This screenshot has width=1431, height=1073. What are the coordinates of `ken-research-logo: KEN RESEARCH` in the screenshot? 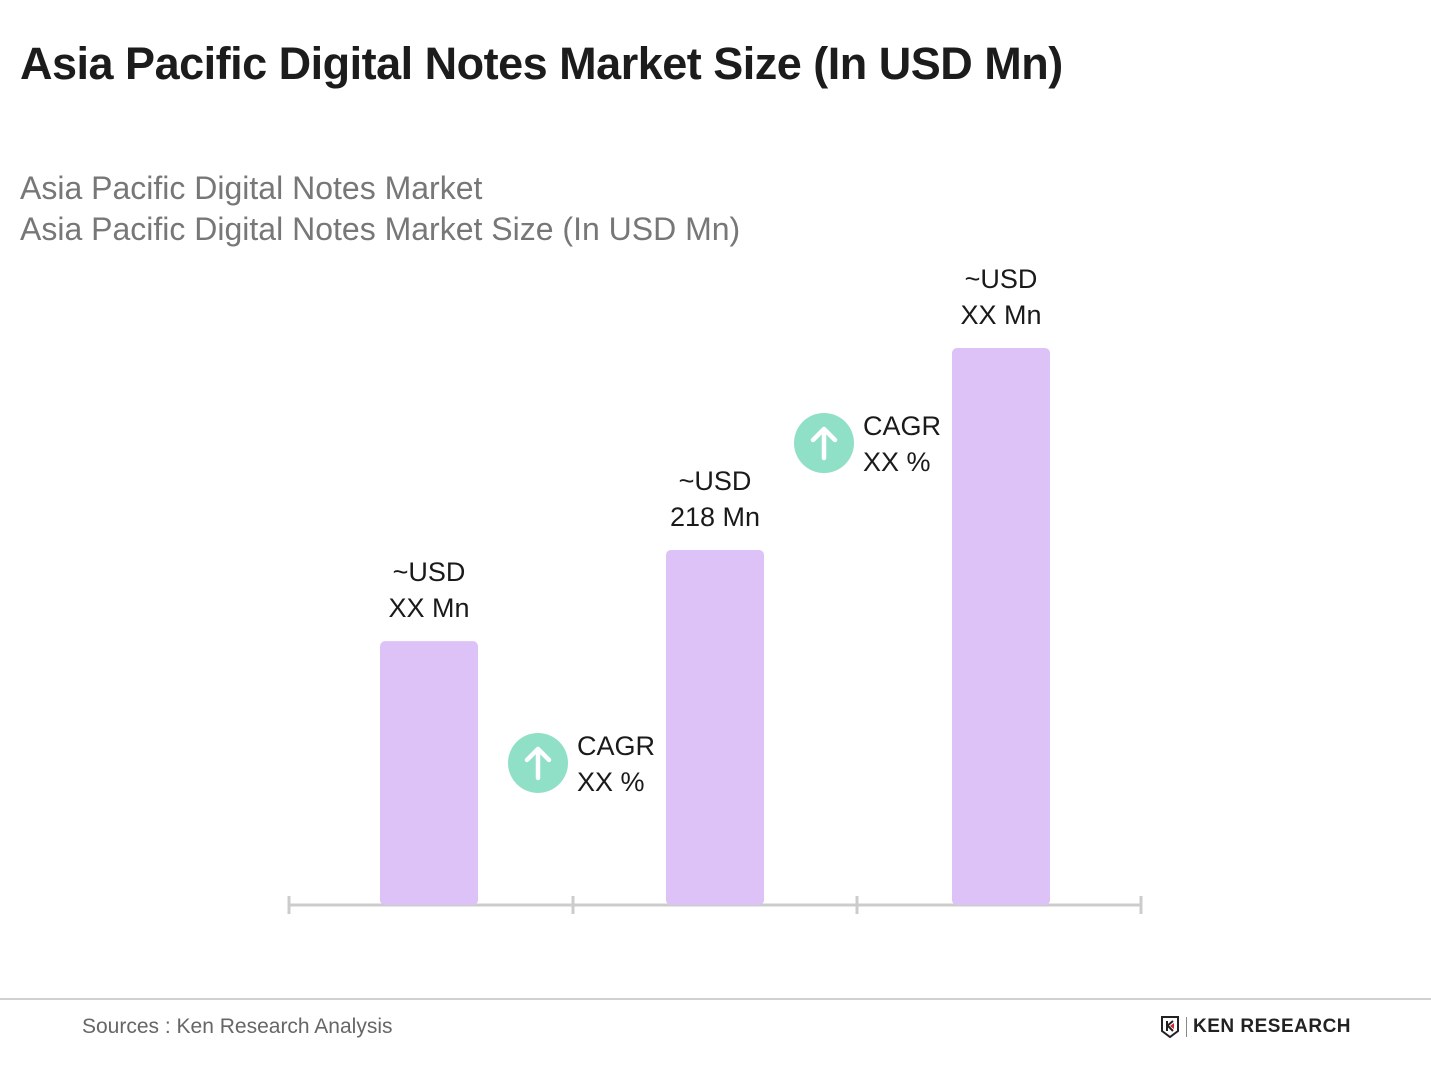 It's located at (1255, 1027).